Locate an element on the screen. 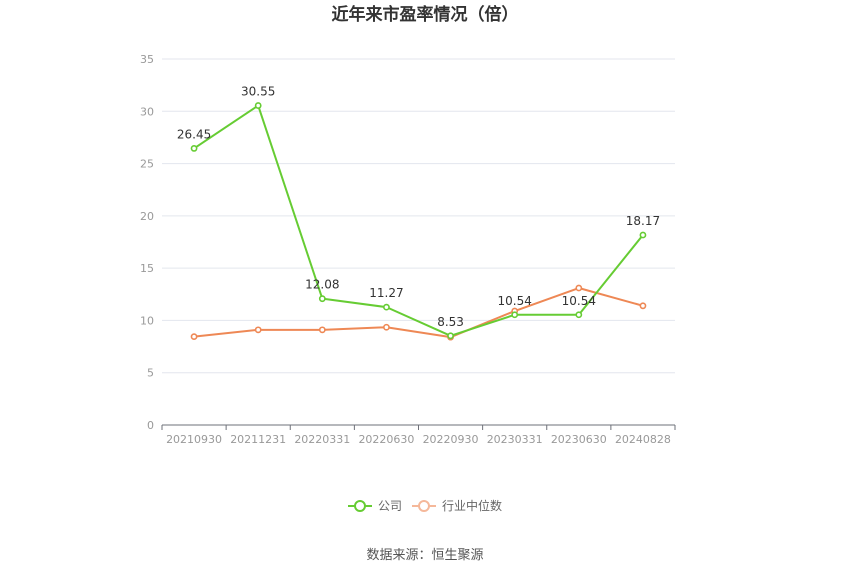 The height and width of the screenshot is (575, 850). data-label: 30.55 is located at coordinates (258, 92).